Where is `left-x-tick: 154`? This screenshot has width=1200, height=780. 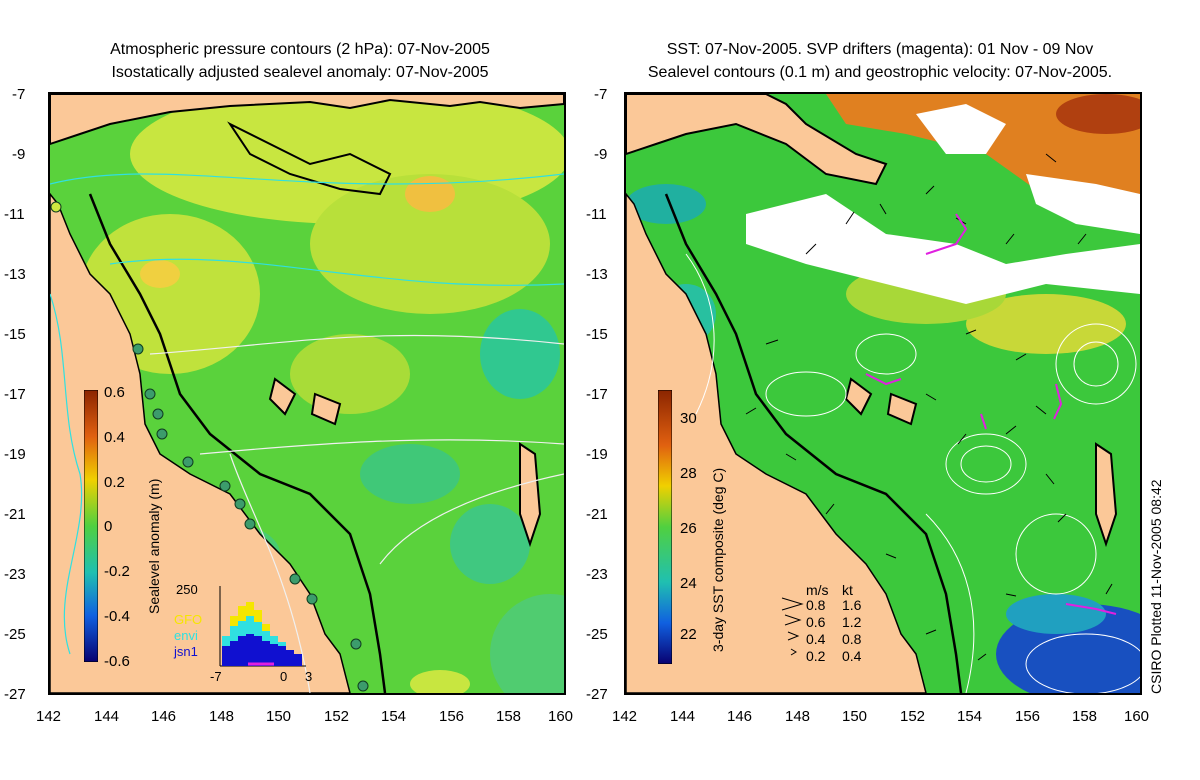 left-x-tick: 154 is located at coordinates (394, 716).